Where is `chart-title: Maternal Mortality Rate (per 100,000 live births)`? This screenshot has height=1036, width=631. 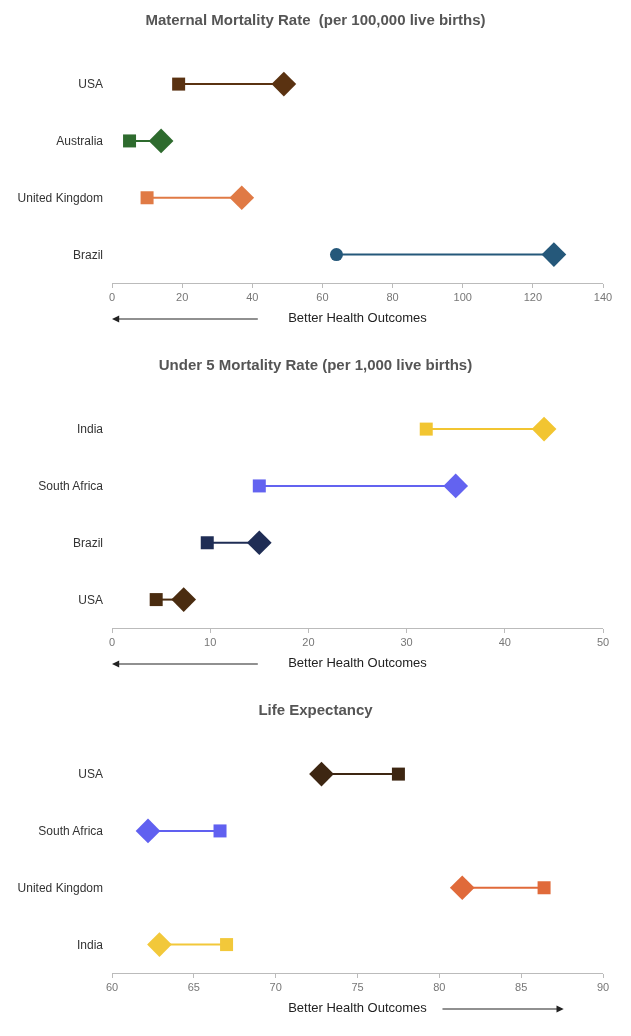
chart-title: Maternal Mortality Rate (per 100,000 live births) is located at coordinates (315, 19).